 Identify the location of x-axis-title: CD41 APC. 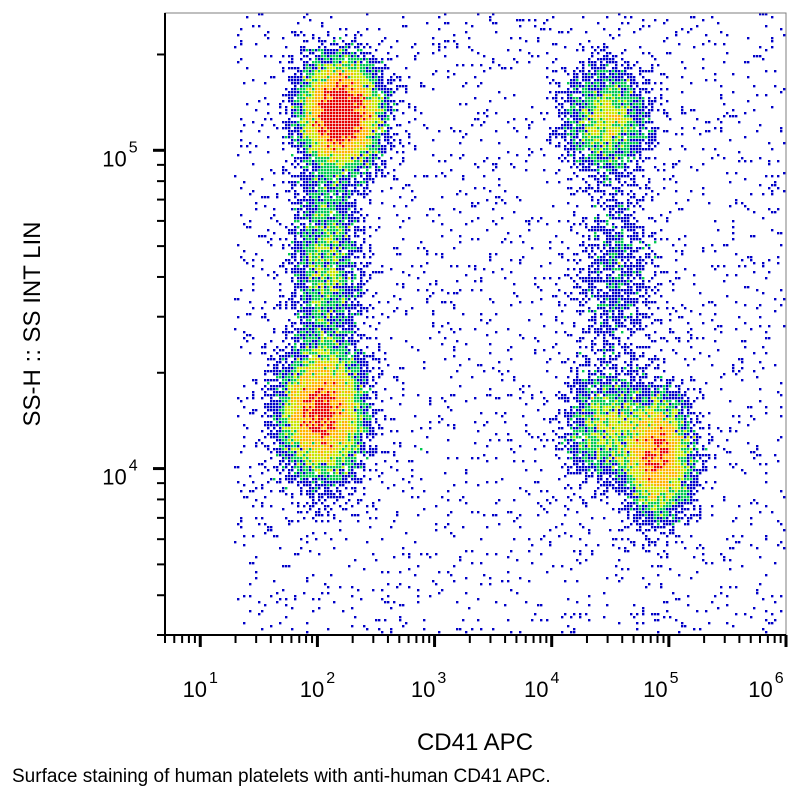
(475, 742).